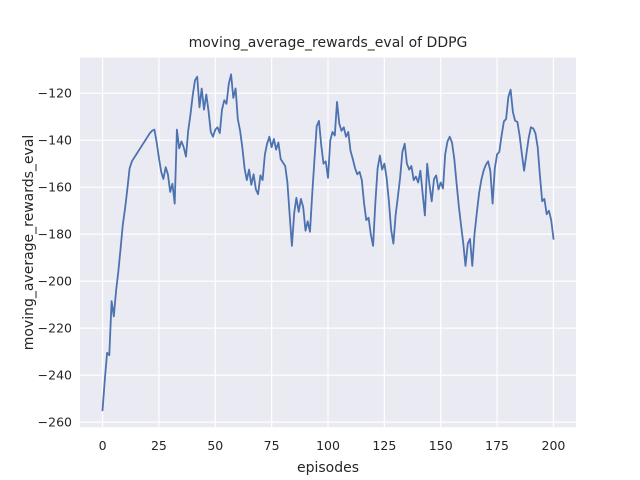  What do you see at coordinates (55, 234) in the screenshot?
I see `y-tick-label: −180` at bounding box center [55, 234].